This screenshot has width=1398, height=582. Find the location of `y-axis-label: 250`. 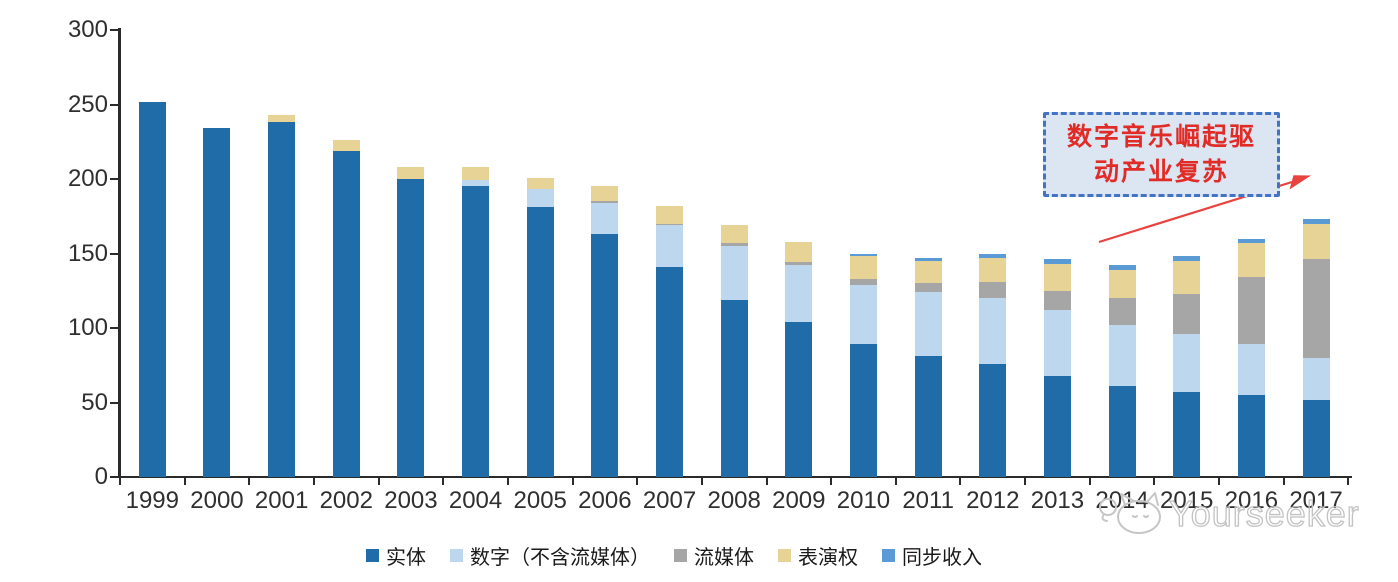

y-axis-label: 250 is located at coordinates (87, 104).